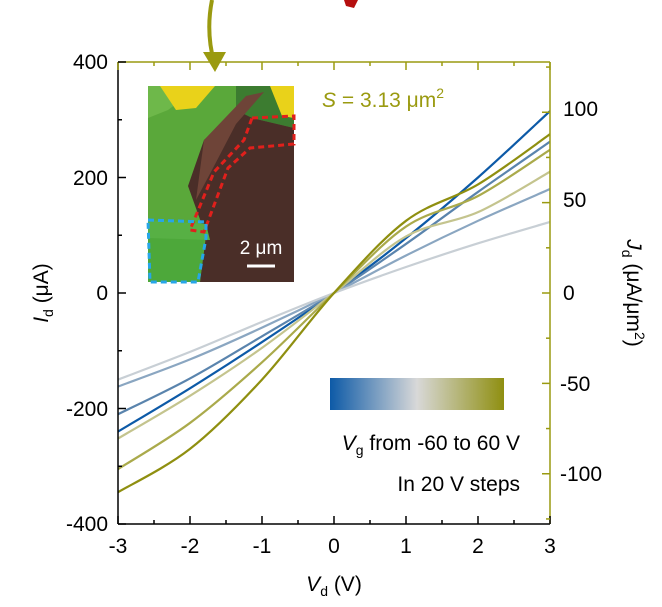 Image resolution: width=662 pixels, height=607 pixels. What do you see at coordinates (383, 98) in the screenshot?
I see `area-annotation: S = 3.13 μm2` at bounding box center [383, 98].